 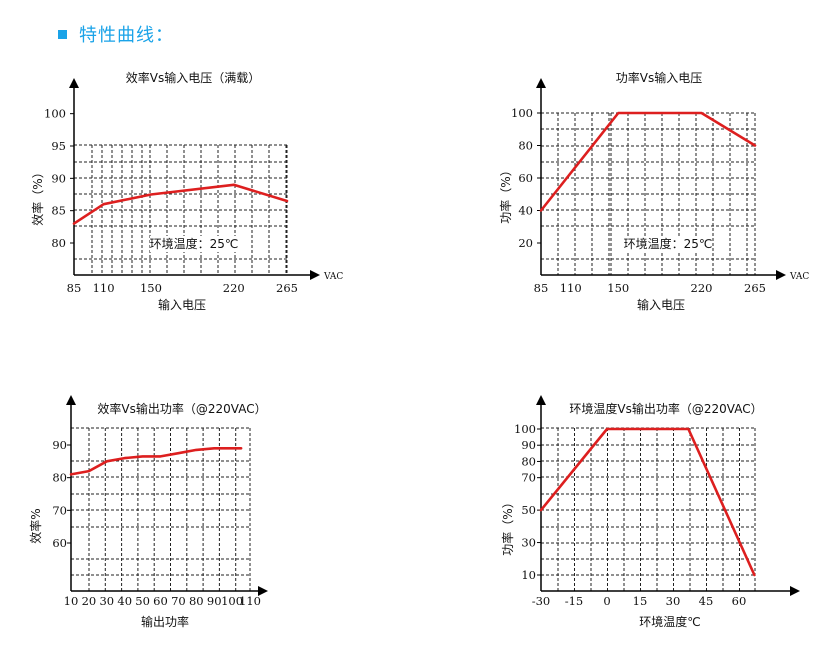 What do you see at coordinates (665, 408) in the screenshot?
I see `chart-title: 环境温度Vs输出功率（@220VAC）` at bounding box center [665, 408].